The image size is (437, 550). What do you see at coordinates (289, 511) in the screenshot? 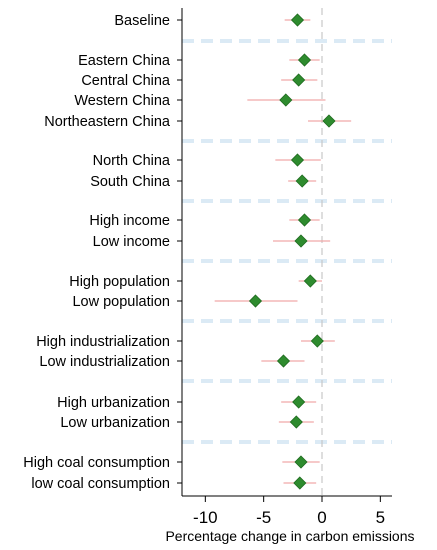
I see `x-axis-ticks: -10 -5 0 5` at bounding box center [289, 511].